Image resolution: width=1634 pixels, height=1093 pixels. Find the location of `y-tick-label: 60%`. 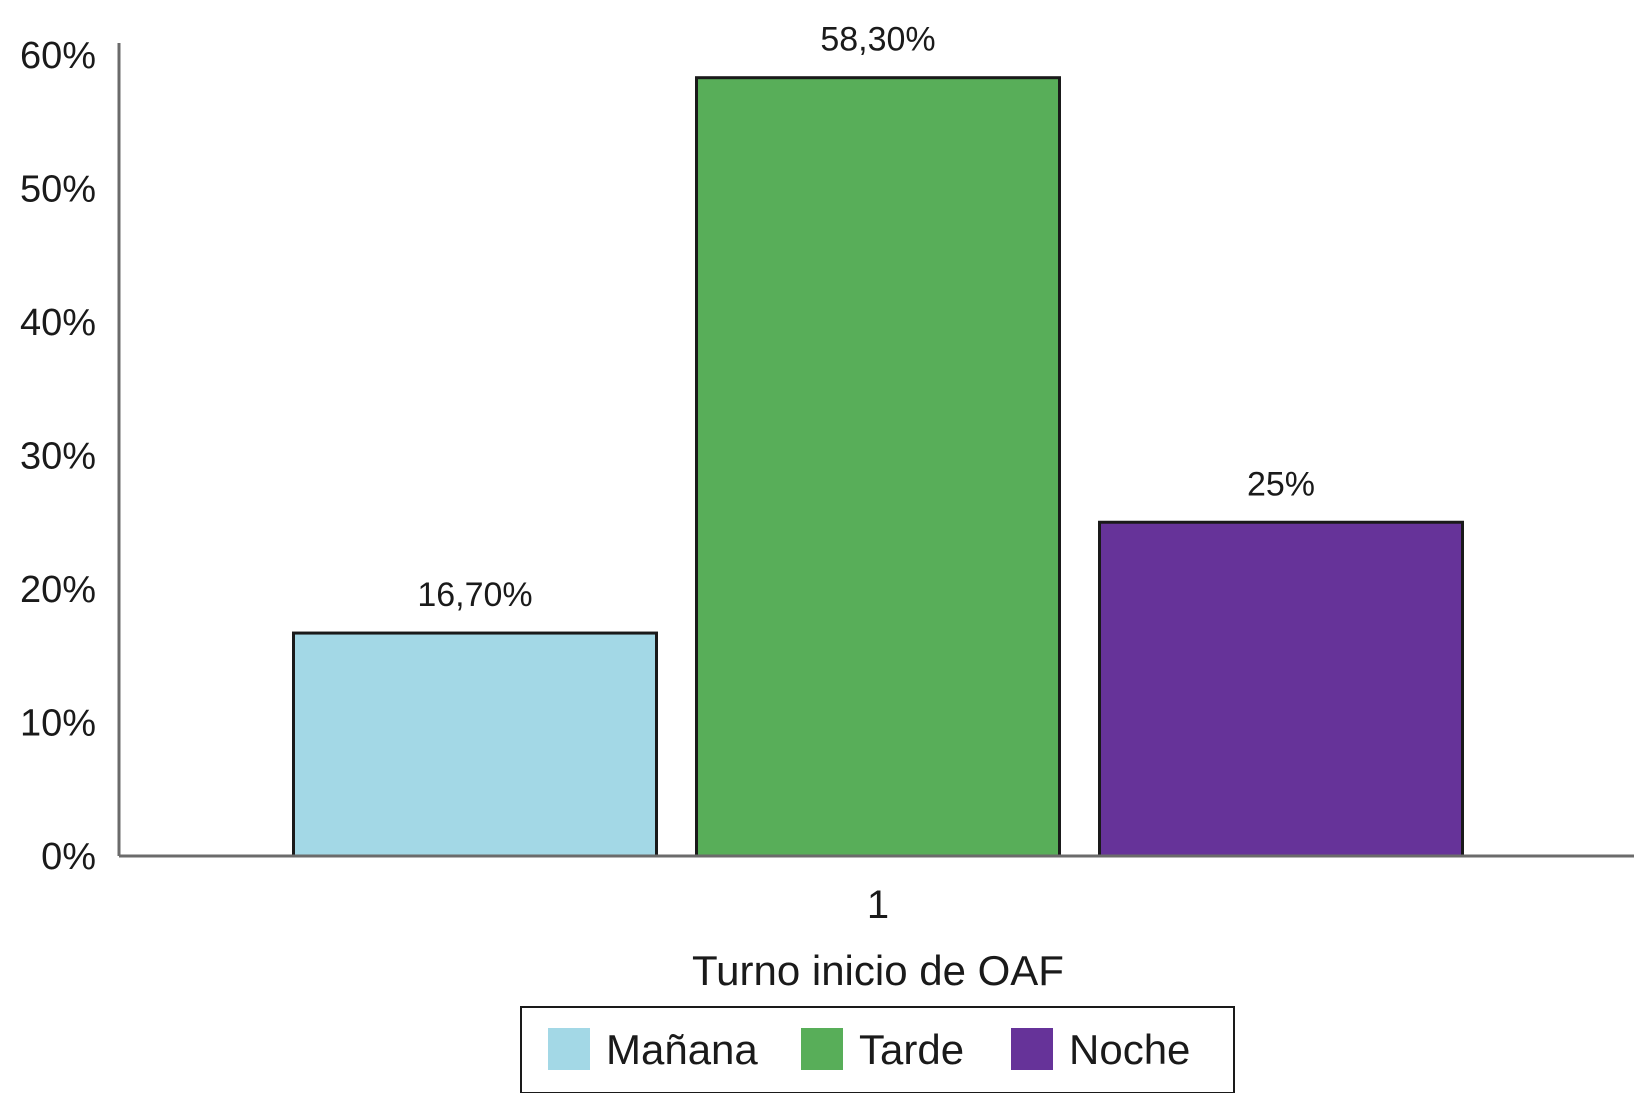

y-tick-label: 60% is located at coordinates (58, 56).